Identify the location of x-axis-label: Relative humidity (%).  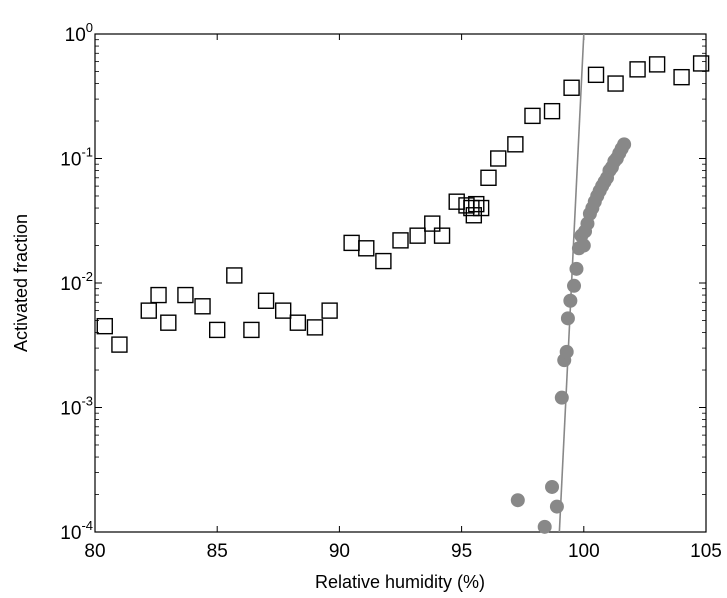
(400, 582).